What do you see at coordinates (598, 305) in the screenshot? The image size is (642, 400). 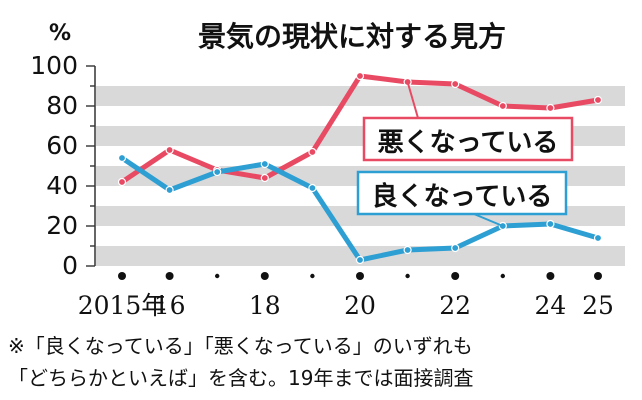 I see `x-tick-label: 25` at bounding box center [598, 305].